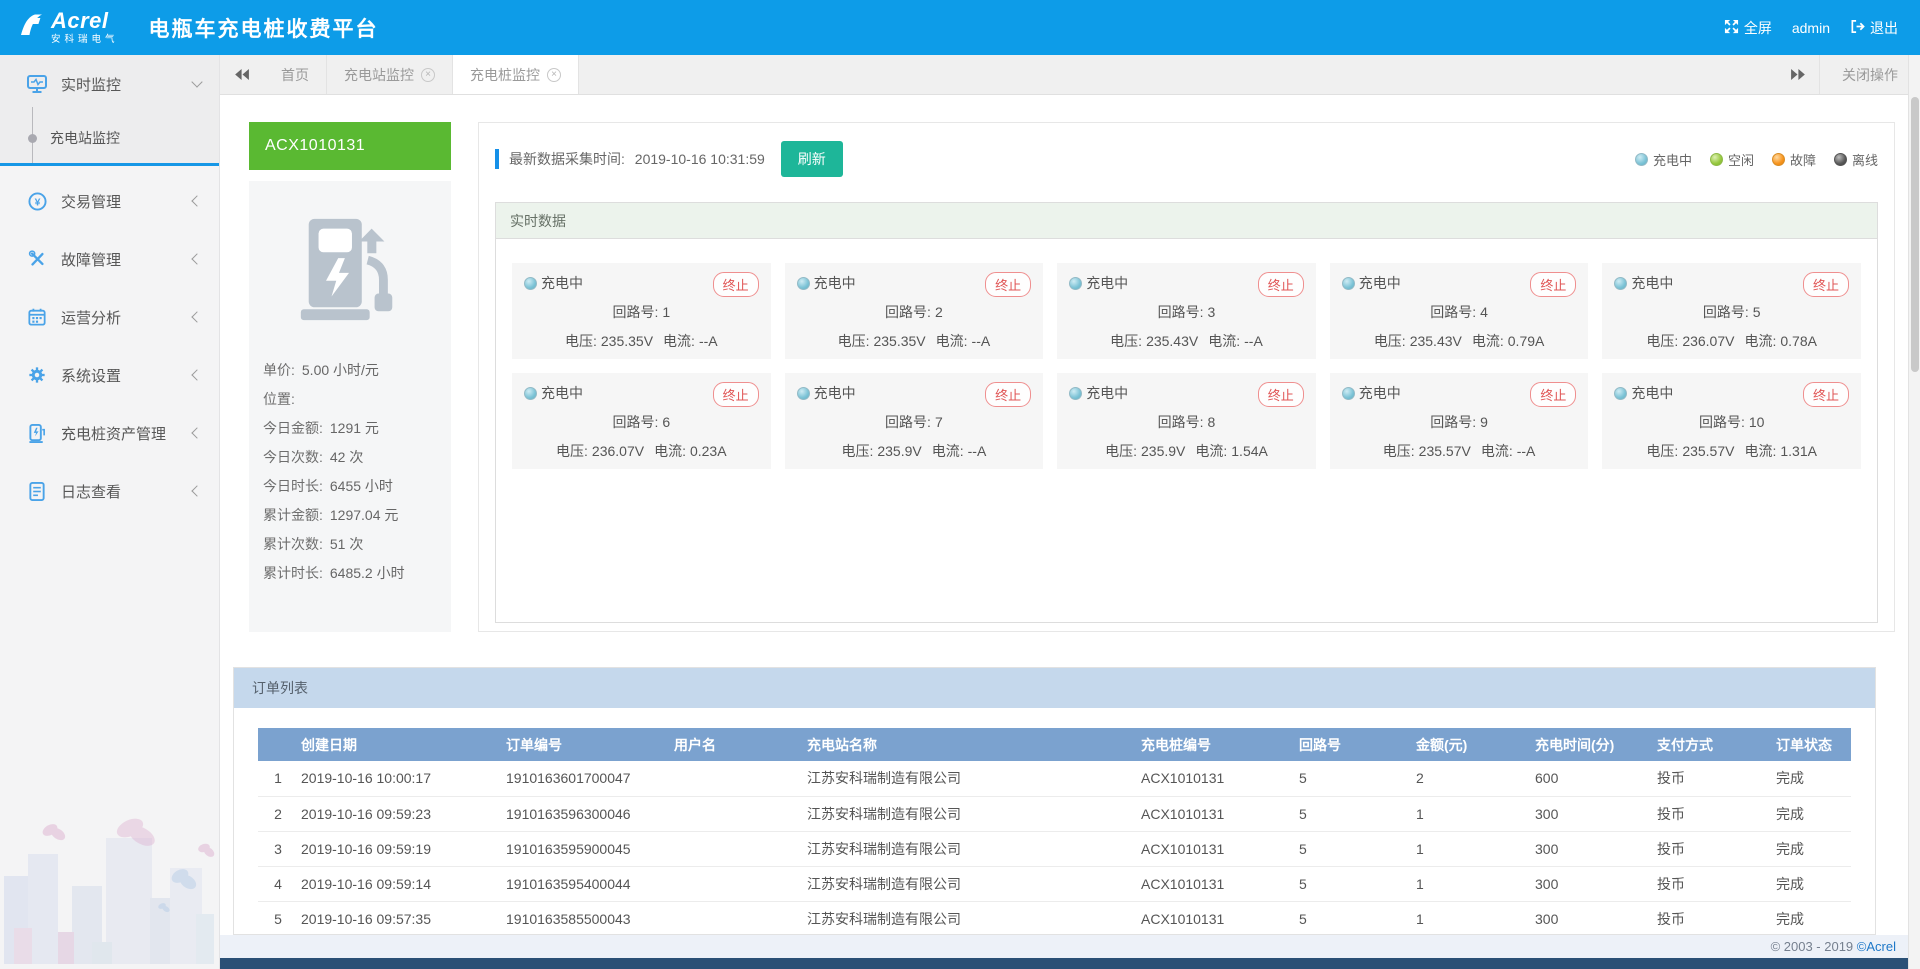  Describe the element at coordinates (637, 159) in the screenshot. I see `collect-time: 最新数据采集时间: 2019-10-16 10:31:59` at that location.